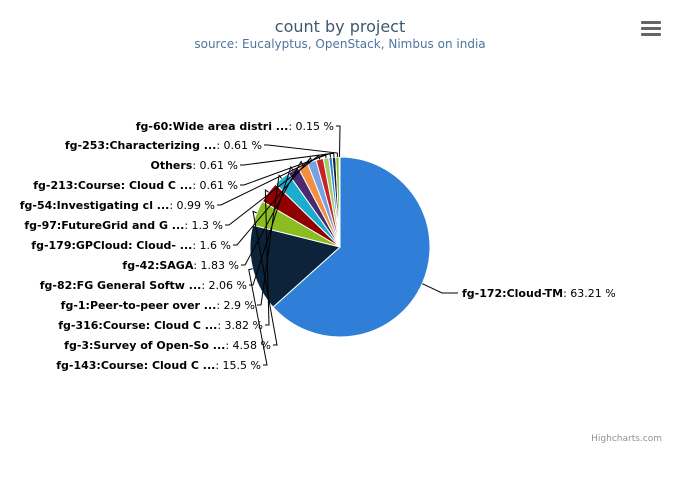 The height and width of the screenshot is (500, 680). I want to click on data-label-value: : 15.5 %, so click(238, 365).